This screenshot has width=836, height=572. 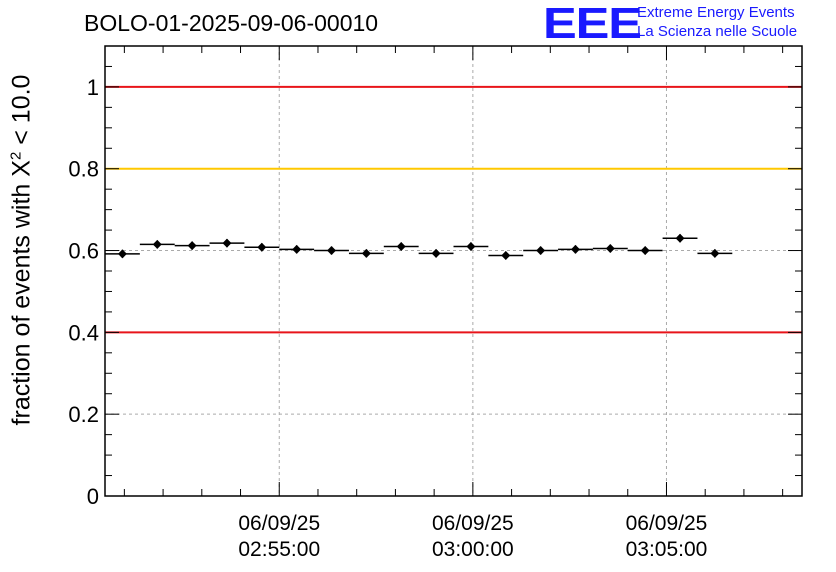 I want to click on logo-line-1: Extreme Energy Events, so click(x=716, y=12).